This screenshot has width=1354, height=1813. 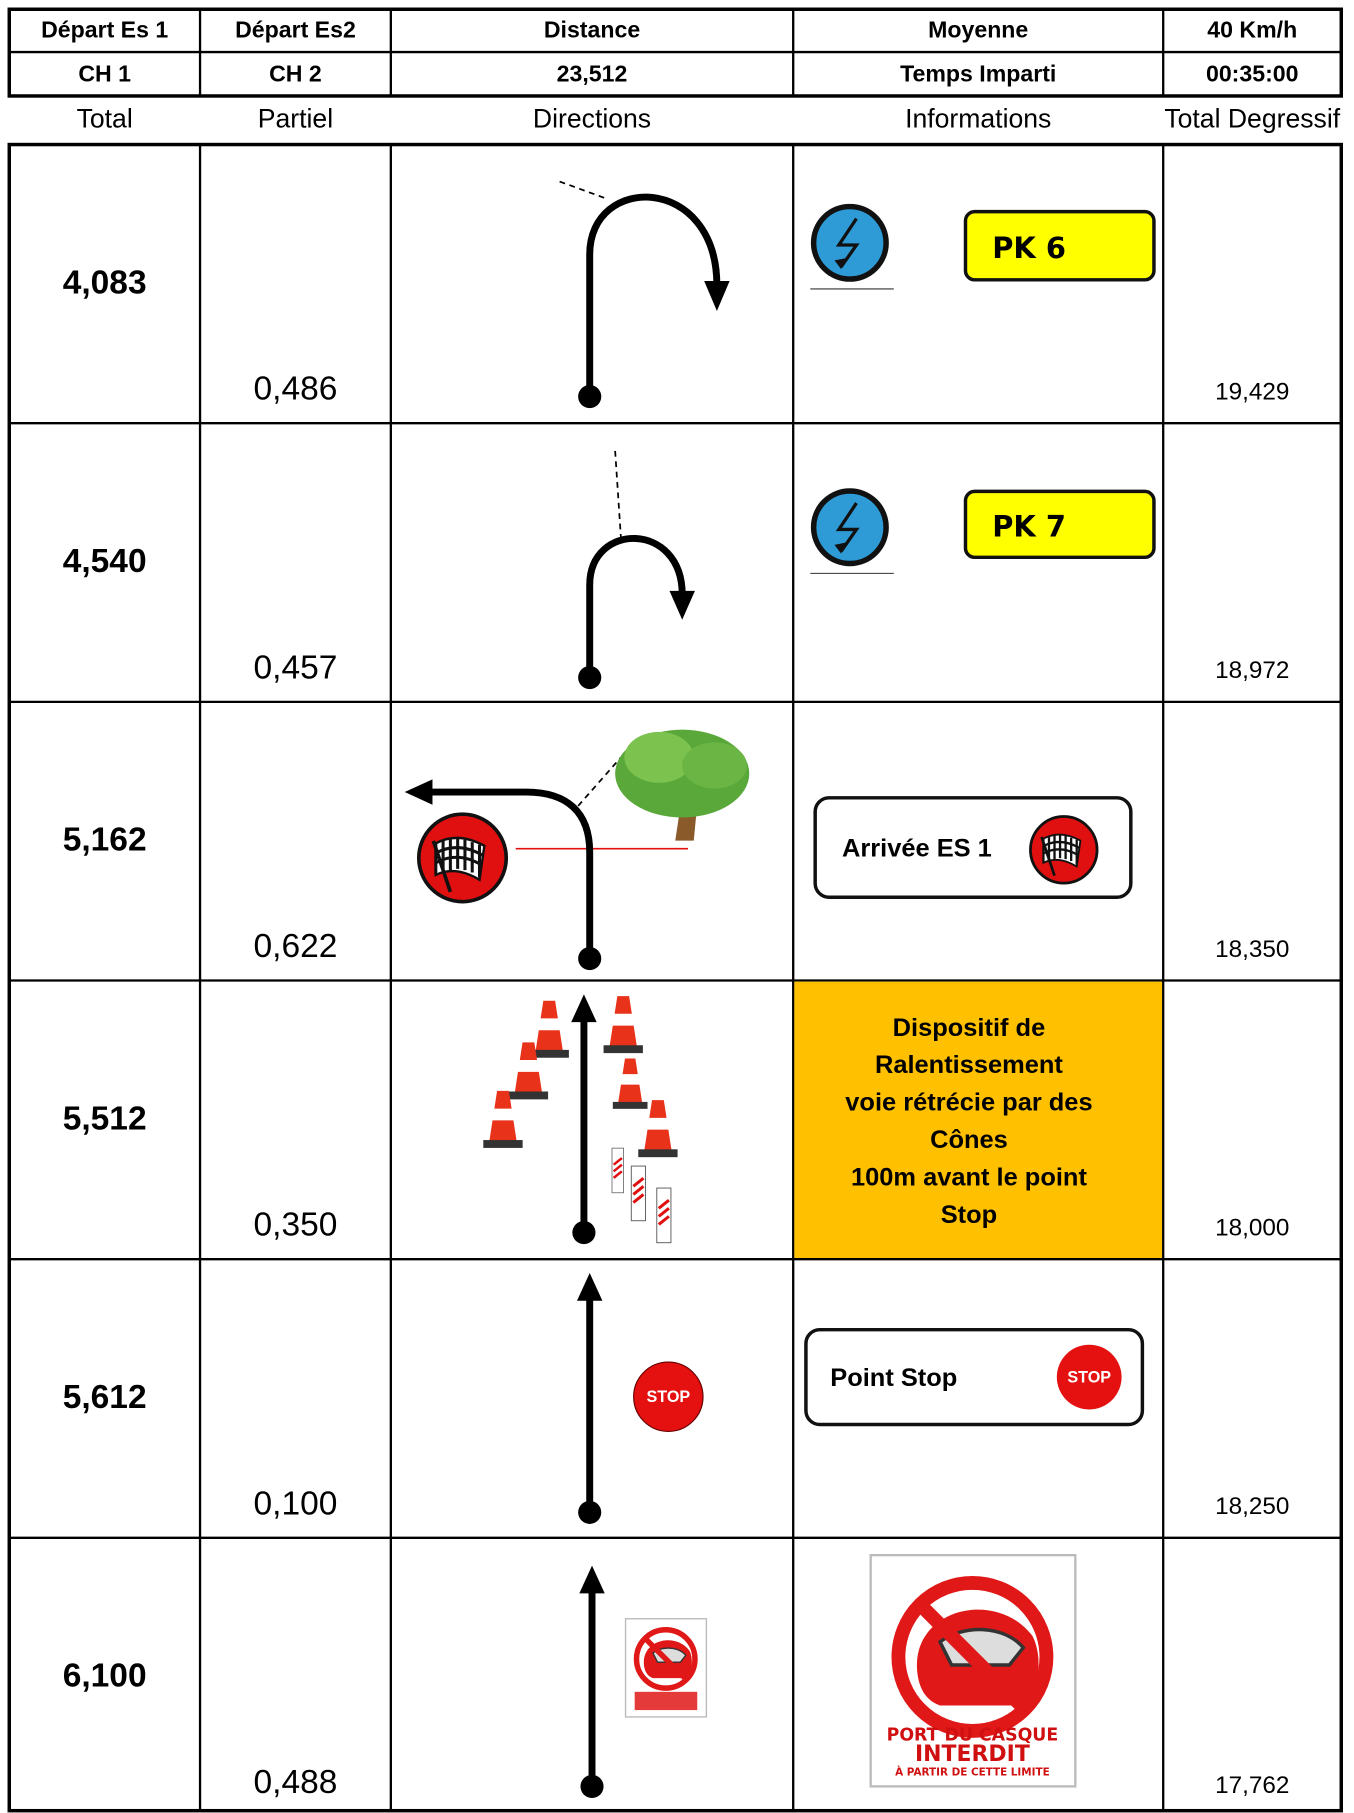 What do you see at coordinates (296, 667) in the screenshot?
I see `partial: 0,457` at bounding box center [296, 667].